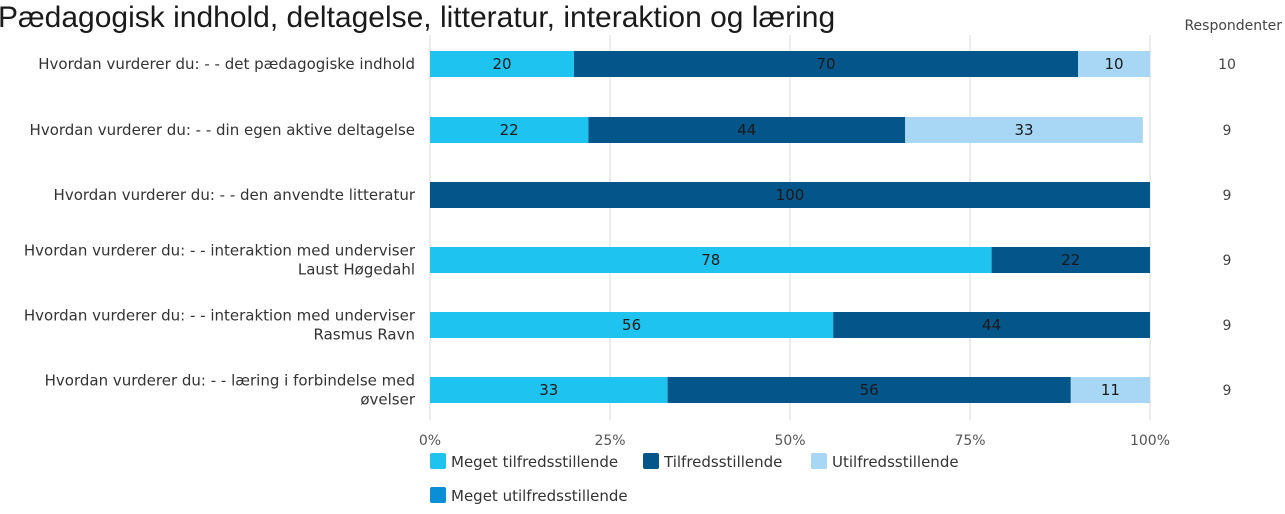 The height and width of the screenshot is (514, 1285). Describe the element at coordinates (1233, 26) in the screenshot. I see `respondents-header: Respondenter` at that location.